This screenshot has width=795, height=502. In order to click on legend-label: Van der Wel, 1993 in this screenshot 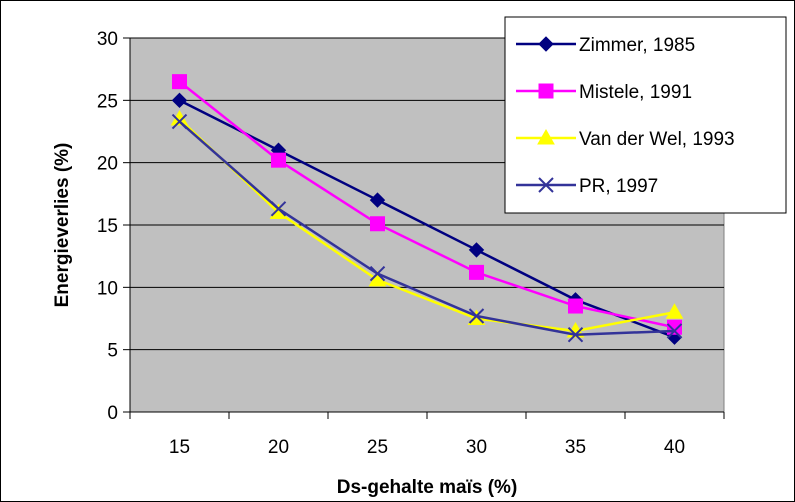, I will do `click(657, 139)`.